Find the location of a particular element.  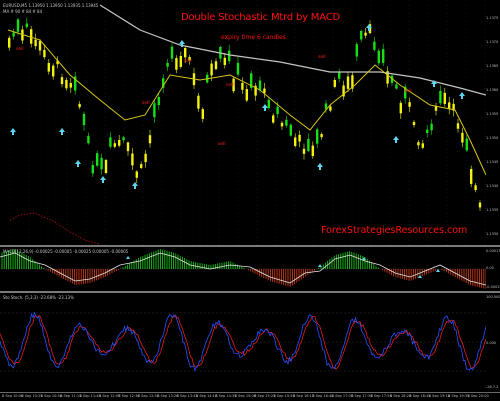

macd-axis: 0.000173 0.00 -0.000291 is located at coordinates (493, 269).